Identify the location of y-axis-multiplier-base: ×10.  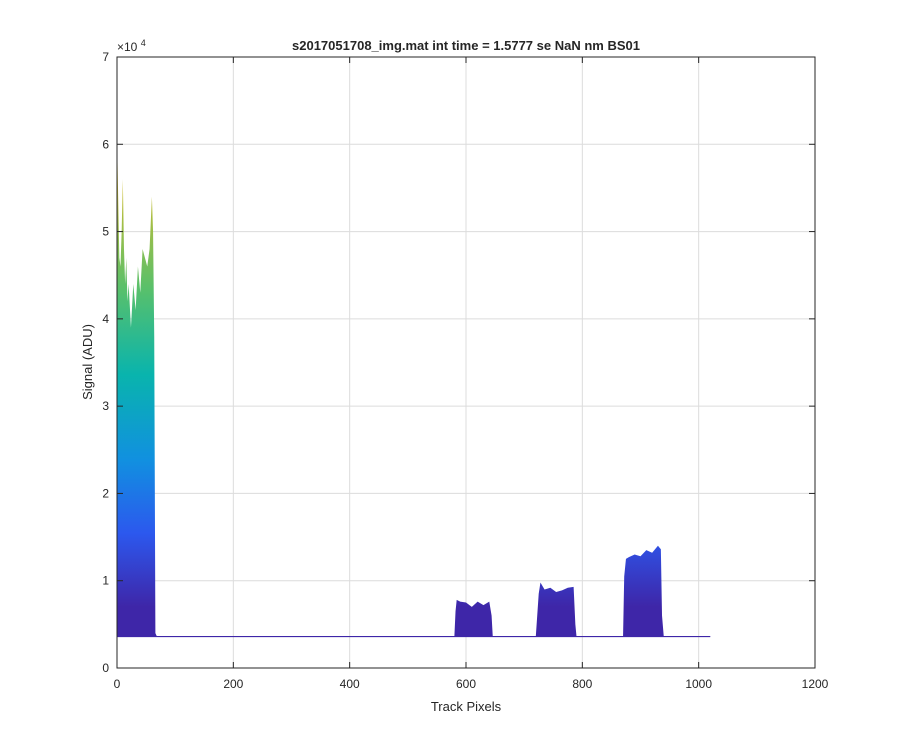
(127, 47).